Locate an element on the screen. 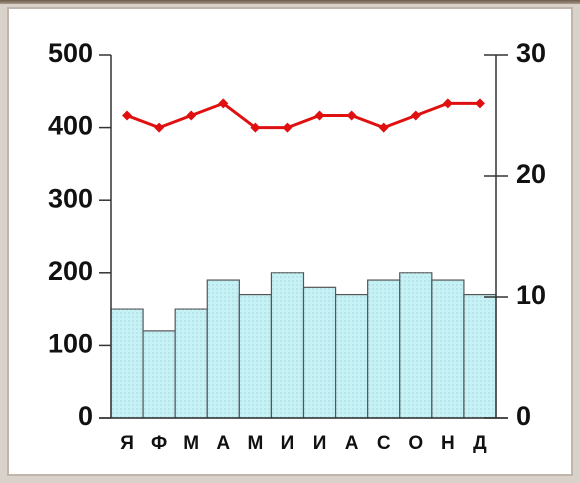  y-tick-label: 300 is located at coordinates (70, 198).